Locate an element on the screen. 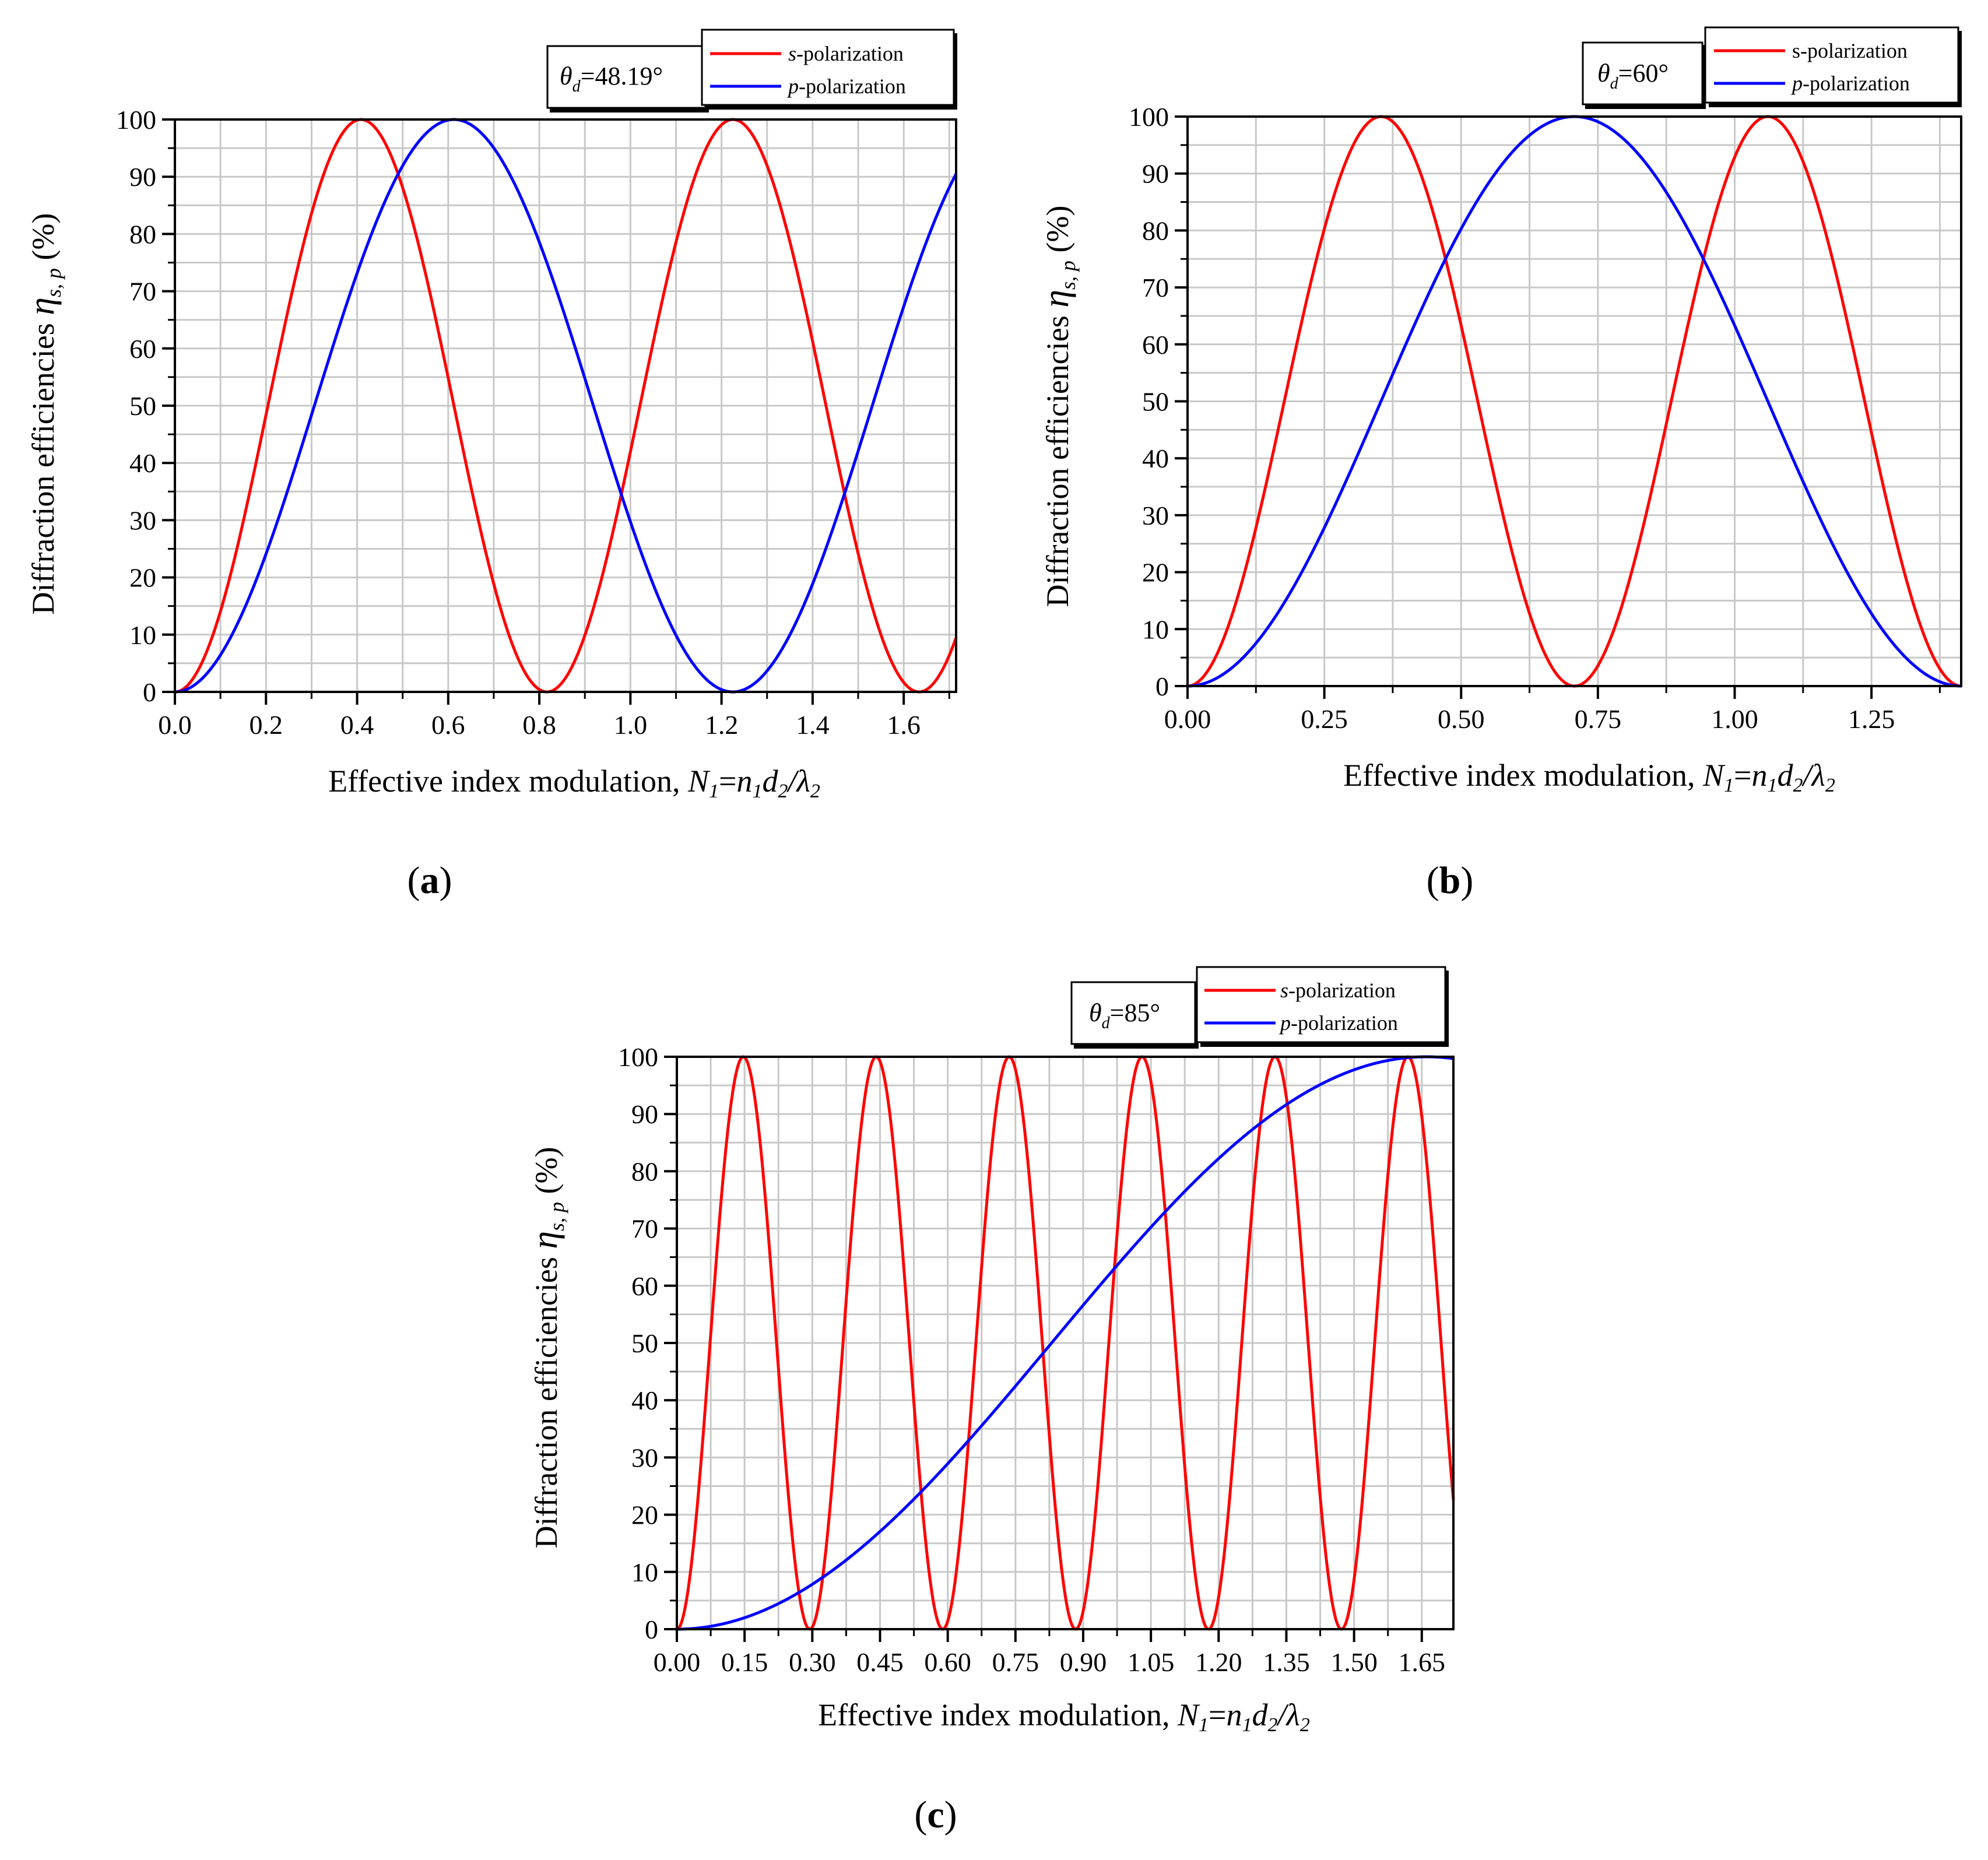 The width and height of the screenshot is (1988, 1860). panel-b-y-tick-labels: 0 10 20 30 40 50 60 70 80 90 100 is located at coordinates (1149, 401).